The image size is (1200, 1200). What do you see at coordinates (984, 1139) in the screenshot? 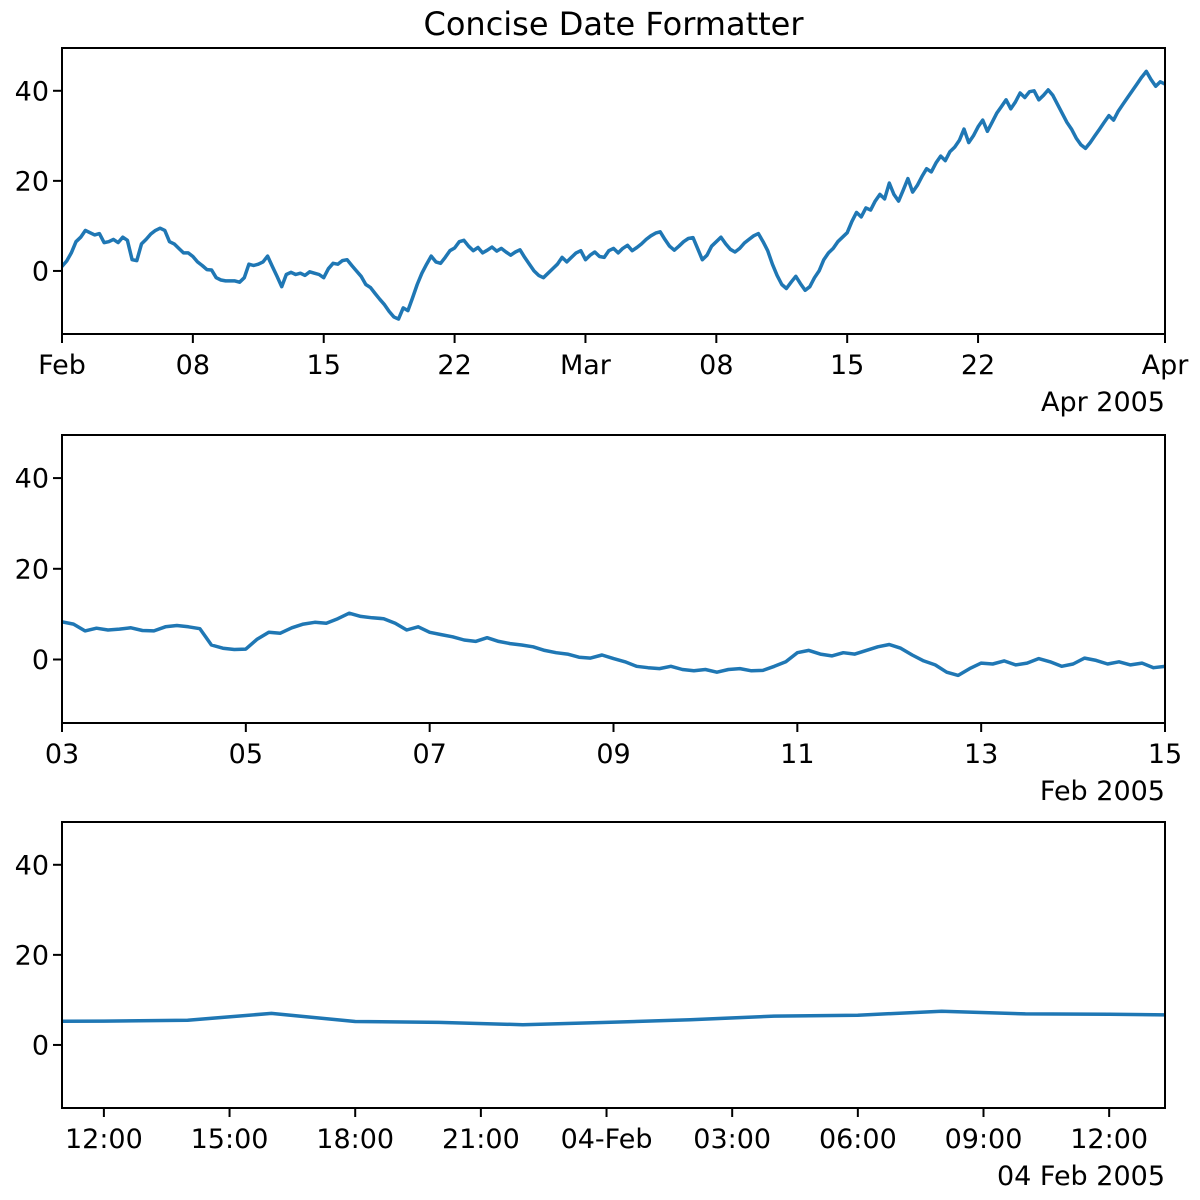
I see `x-tick-label: 09:00` at bounding box center [984, 1139].